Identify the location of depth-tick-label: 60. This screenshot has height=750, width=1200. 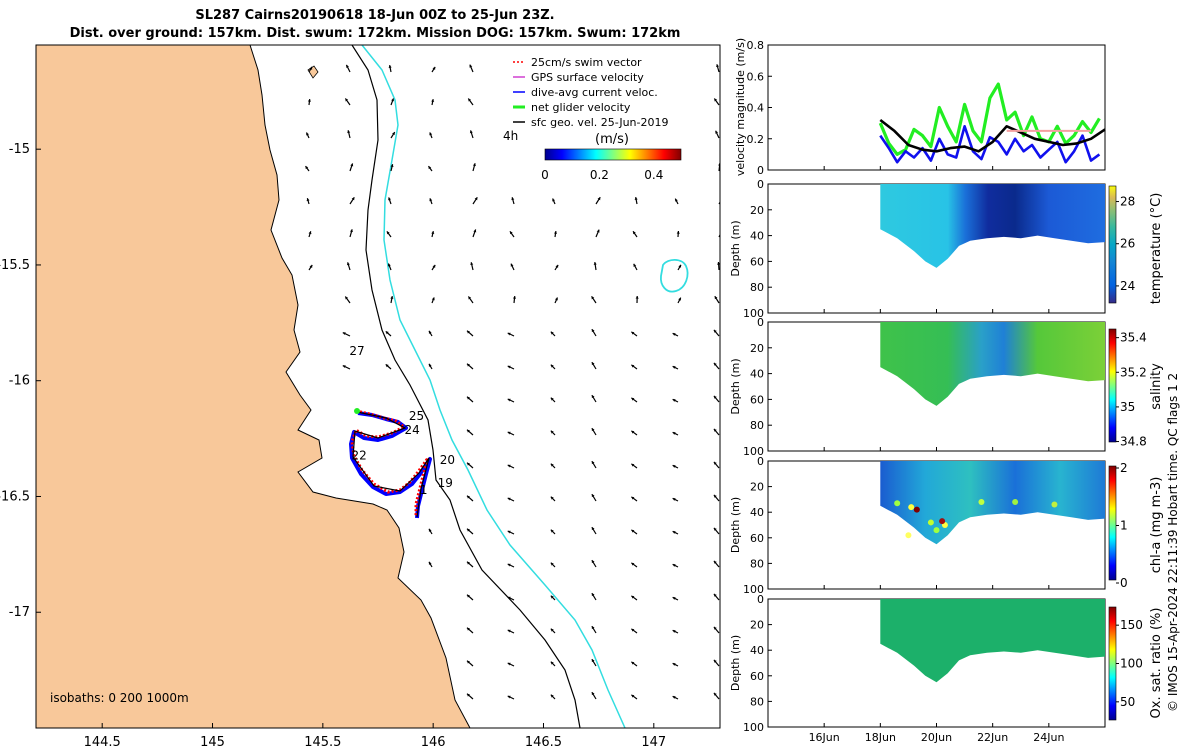
(757, 399).